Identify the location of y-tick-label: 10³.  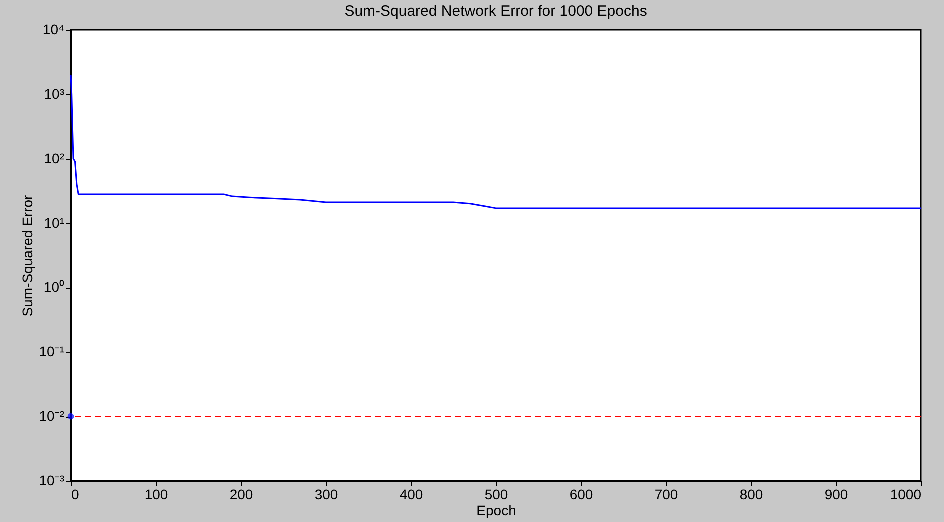
(54, 94).